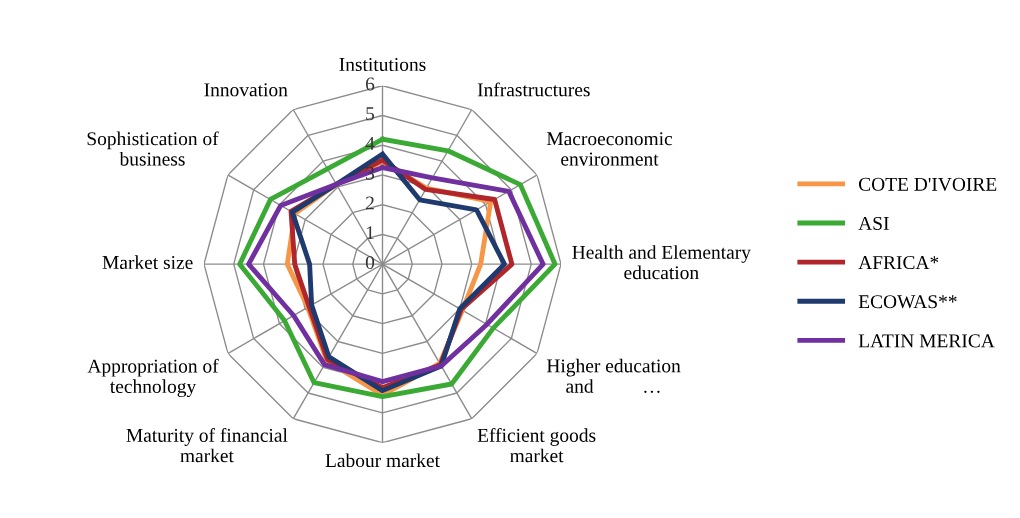  What do you see at coordinates (369, 203) in the screenshot?
I see `y-tick-label: 2` at bounding box center [369, 203].